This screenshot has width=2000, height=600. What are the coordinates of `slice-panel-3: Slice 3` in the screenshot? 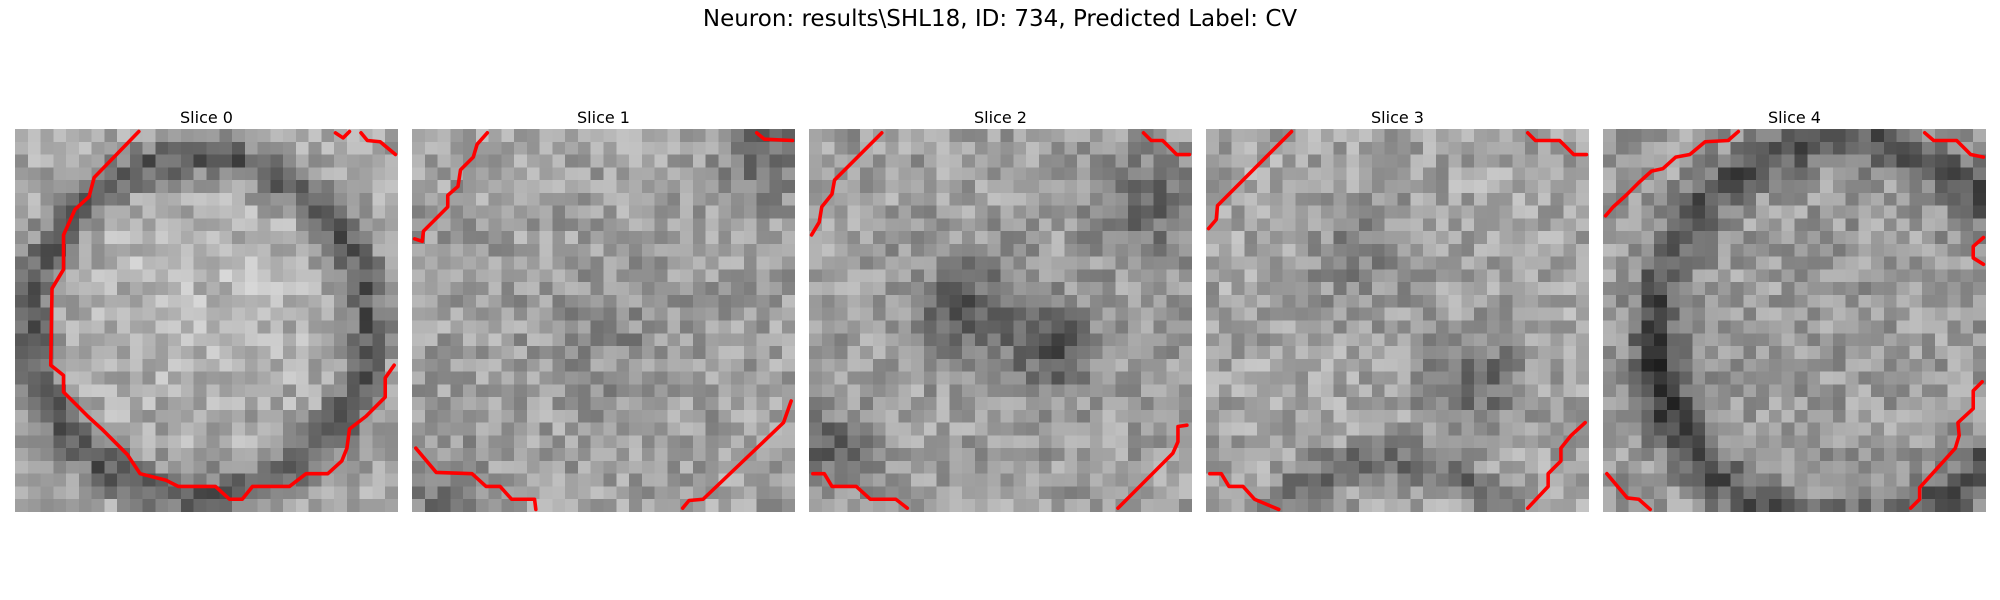 It's located at (1397, 309).